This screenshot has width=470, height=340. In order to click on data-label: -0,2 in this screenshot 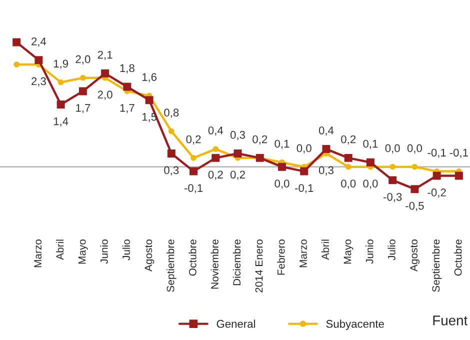, I will do `click(437, 193)`.